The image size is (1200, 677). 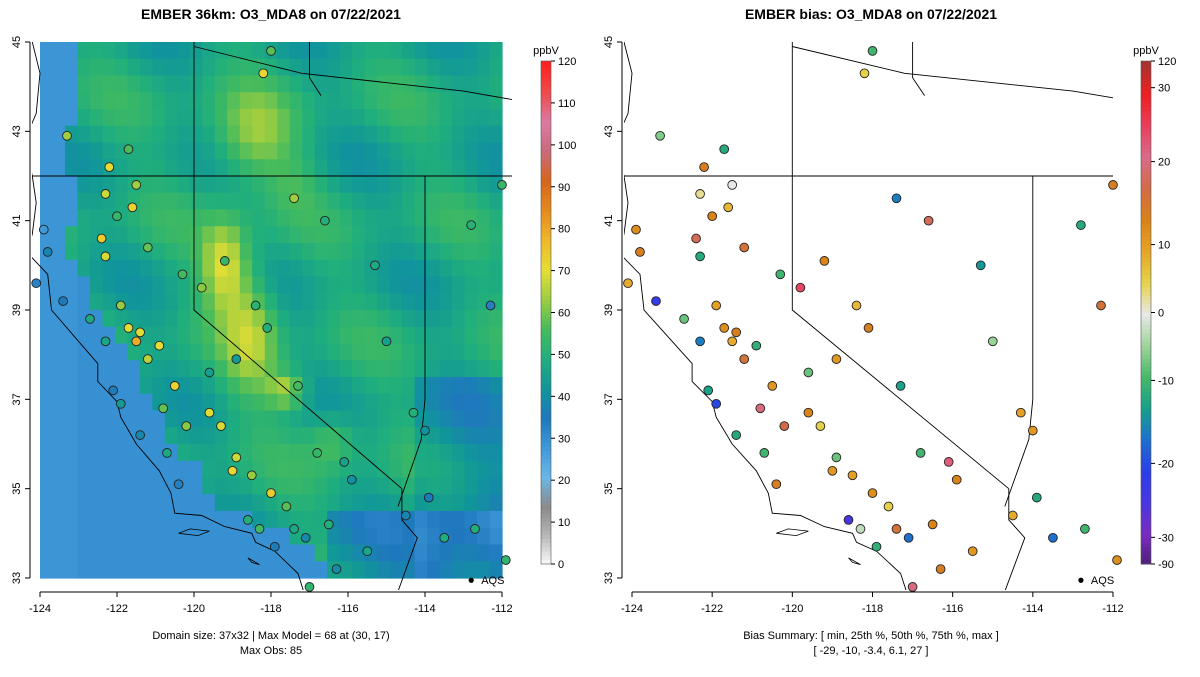 I want to click on colorbar-tick-label: 110, so click(x=567, y=104).